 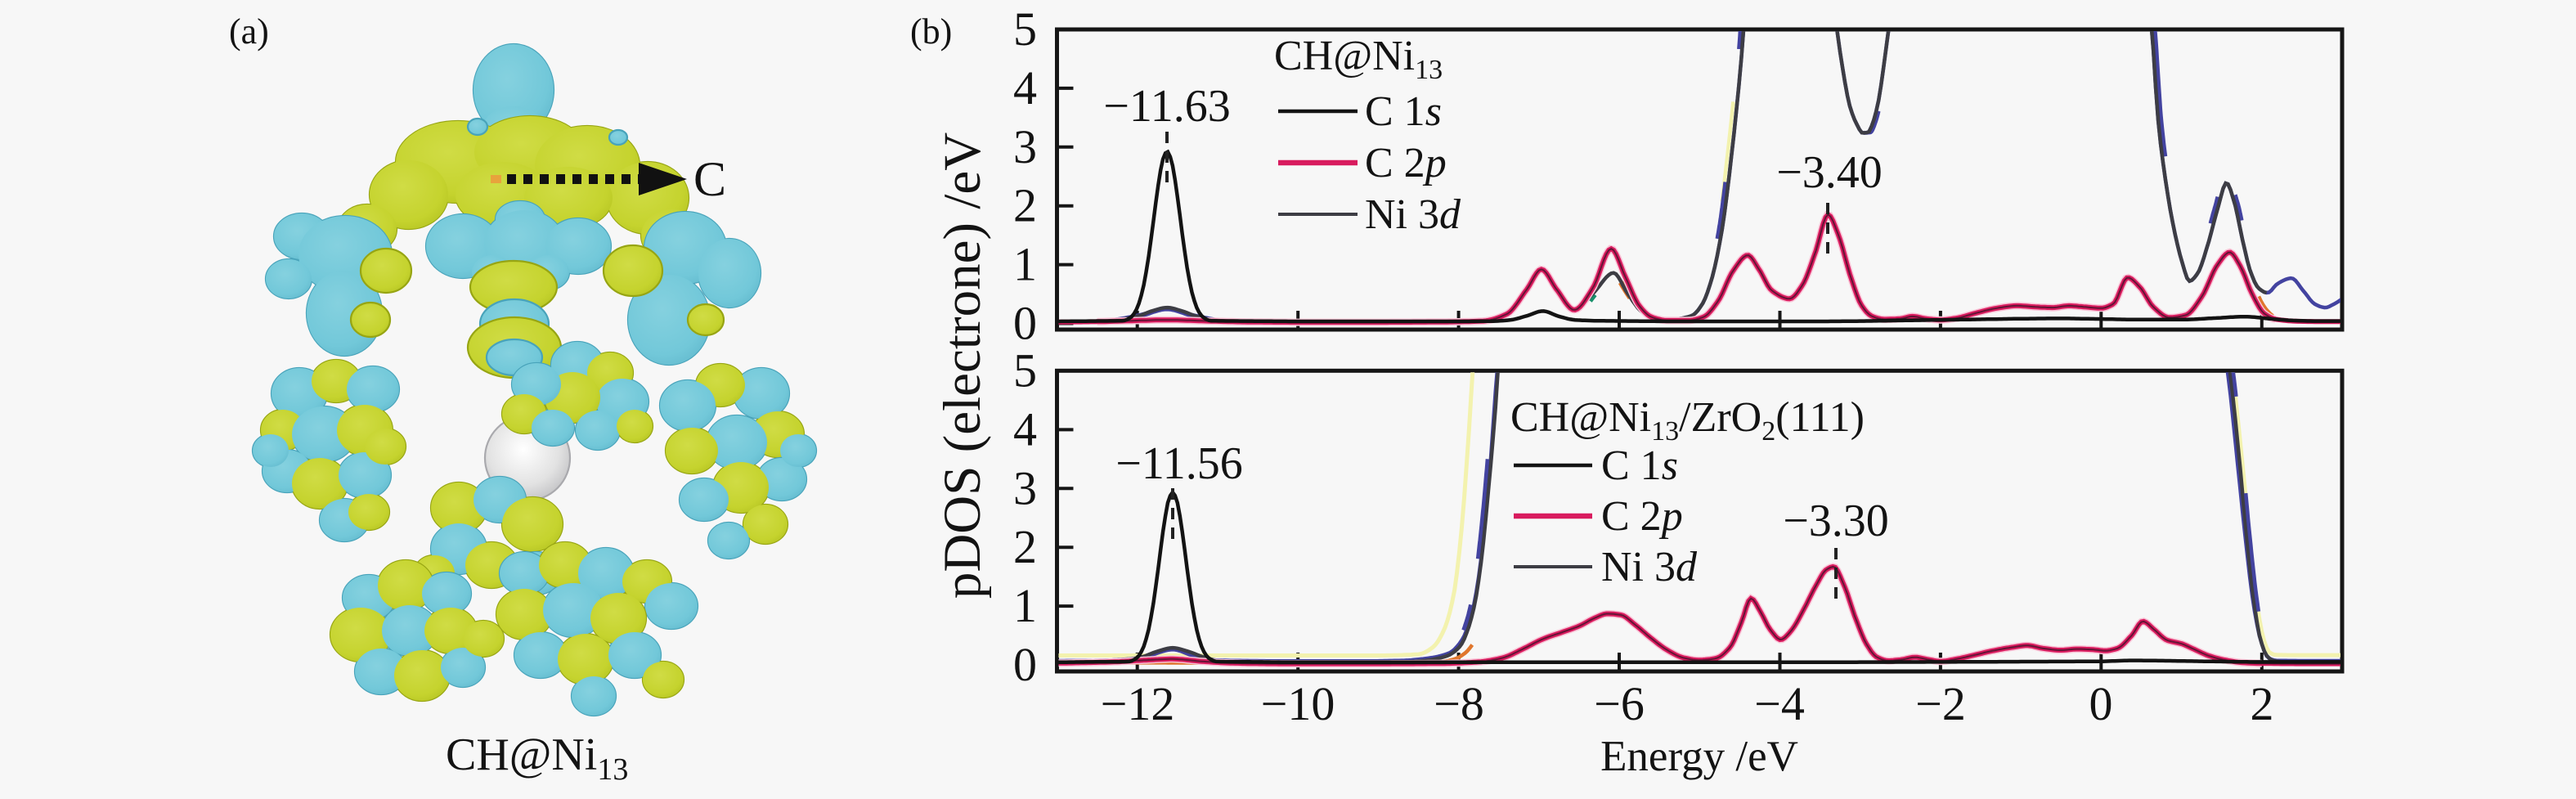 What do you see at coordinates (1780, 704) in the screenshot?
I see `svg-text: −4` at bounding box center [1780, 704].